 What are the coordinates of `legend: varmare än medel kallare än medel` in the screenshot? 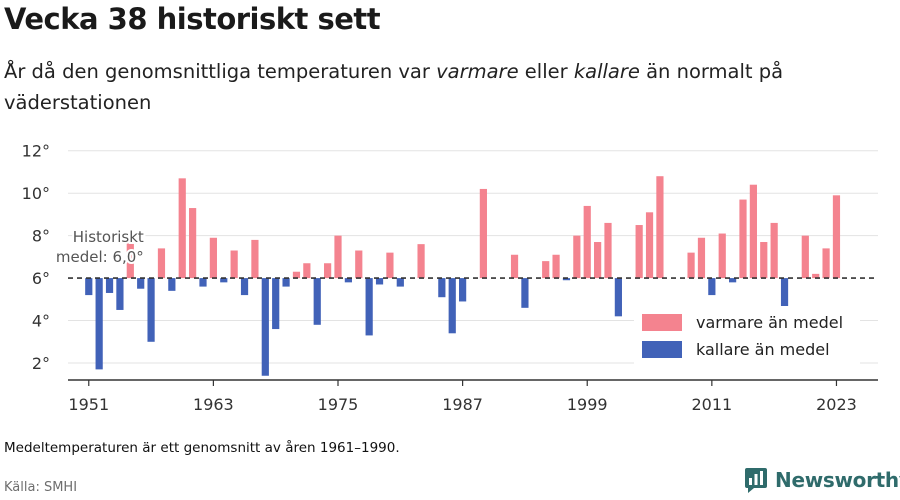 It's located at (747, 336).